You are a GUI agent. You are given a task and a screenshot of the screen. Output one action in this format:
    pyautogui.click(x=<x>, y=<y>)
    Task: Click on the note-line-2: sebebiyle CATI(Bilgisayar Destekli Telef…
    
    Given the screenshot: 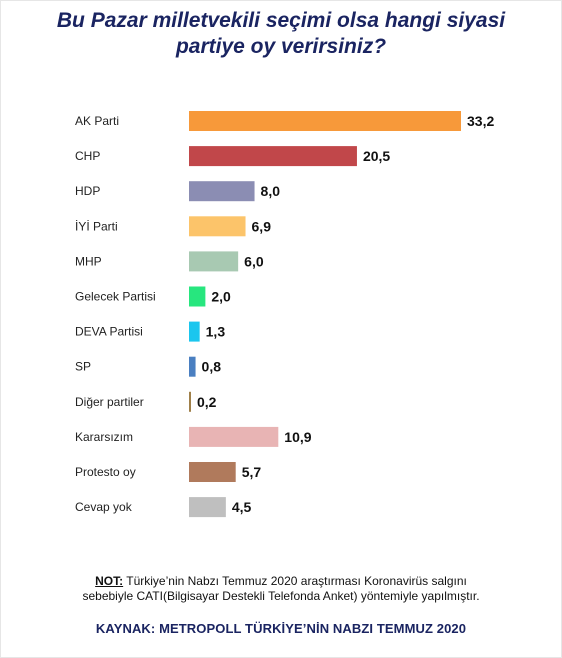 What is the action you would take?
    pyautogui.click(x=281, y=596)
    